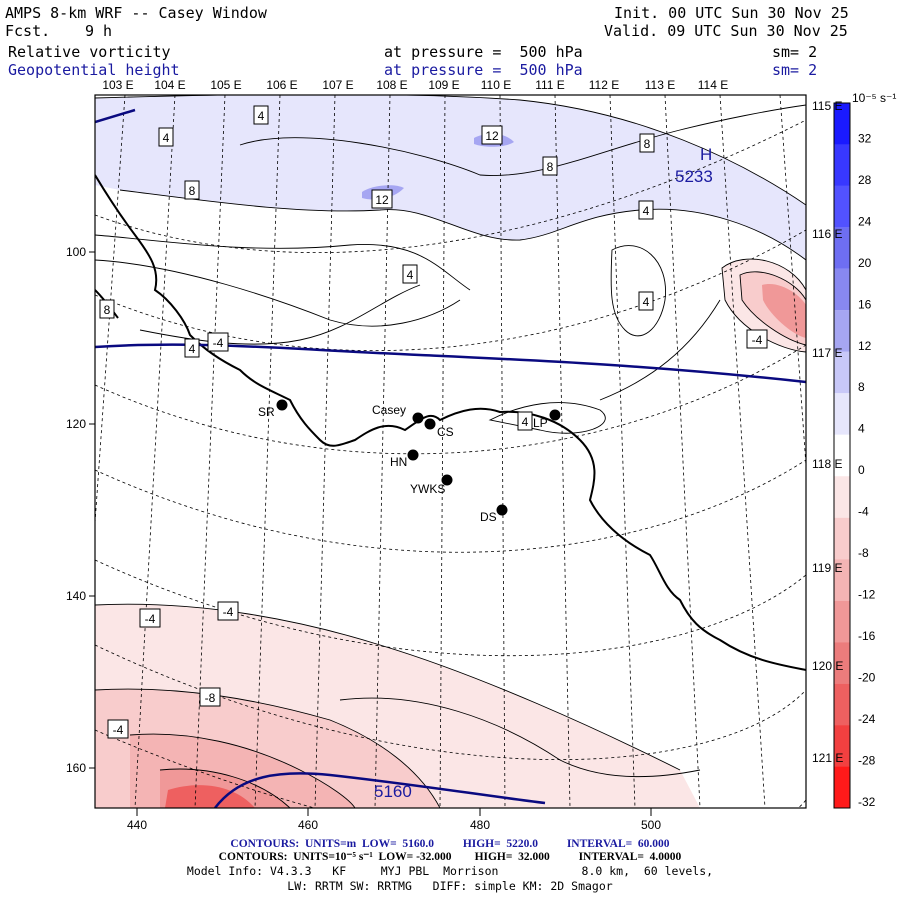 This screenshot has width=900, height=900. I want to click on colorbar-tick-label: -16, so click(867, 636).